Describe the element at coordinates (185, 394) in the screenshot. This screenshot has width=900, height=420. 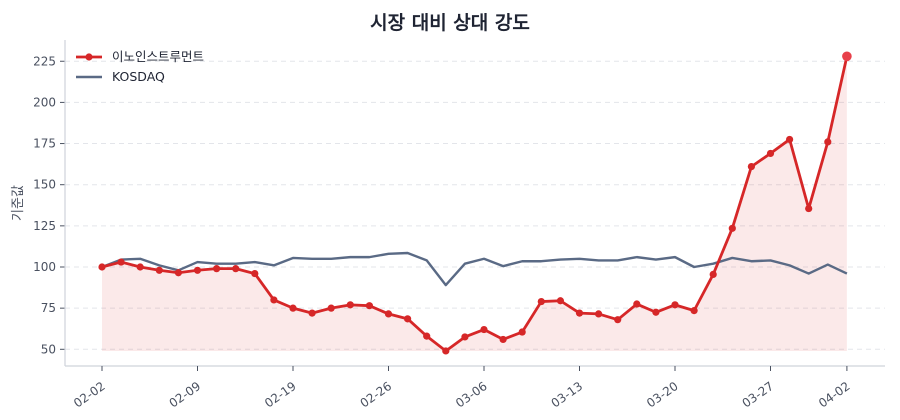
I see `x-tick-label: 02-09` at that location.